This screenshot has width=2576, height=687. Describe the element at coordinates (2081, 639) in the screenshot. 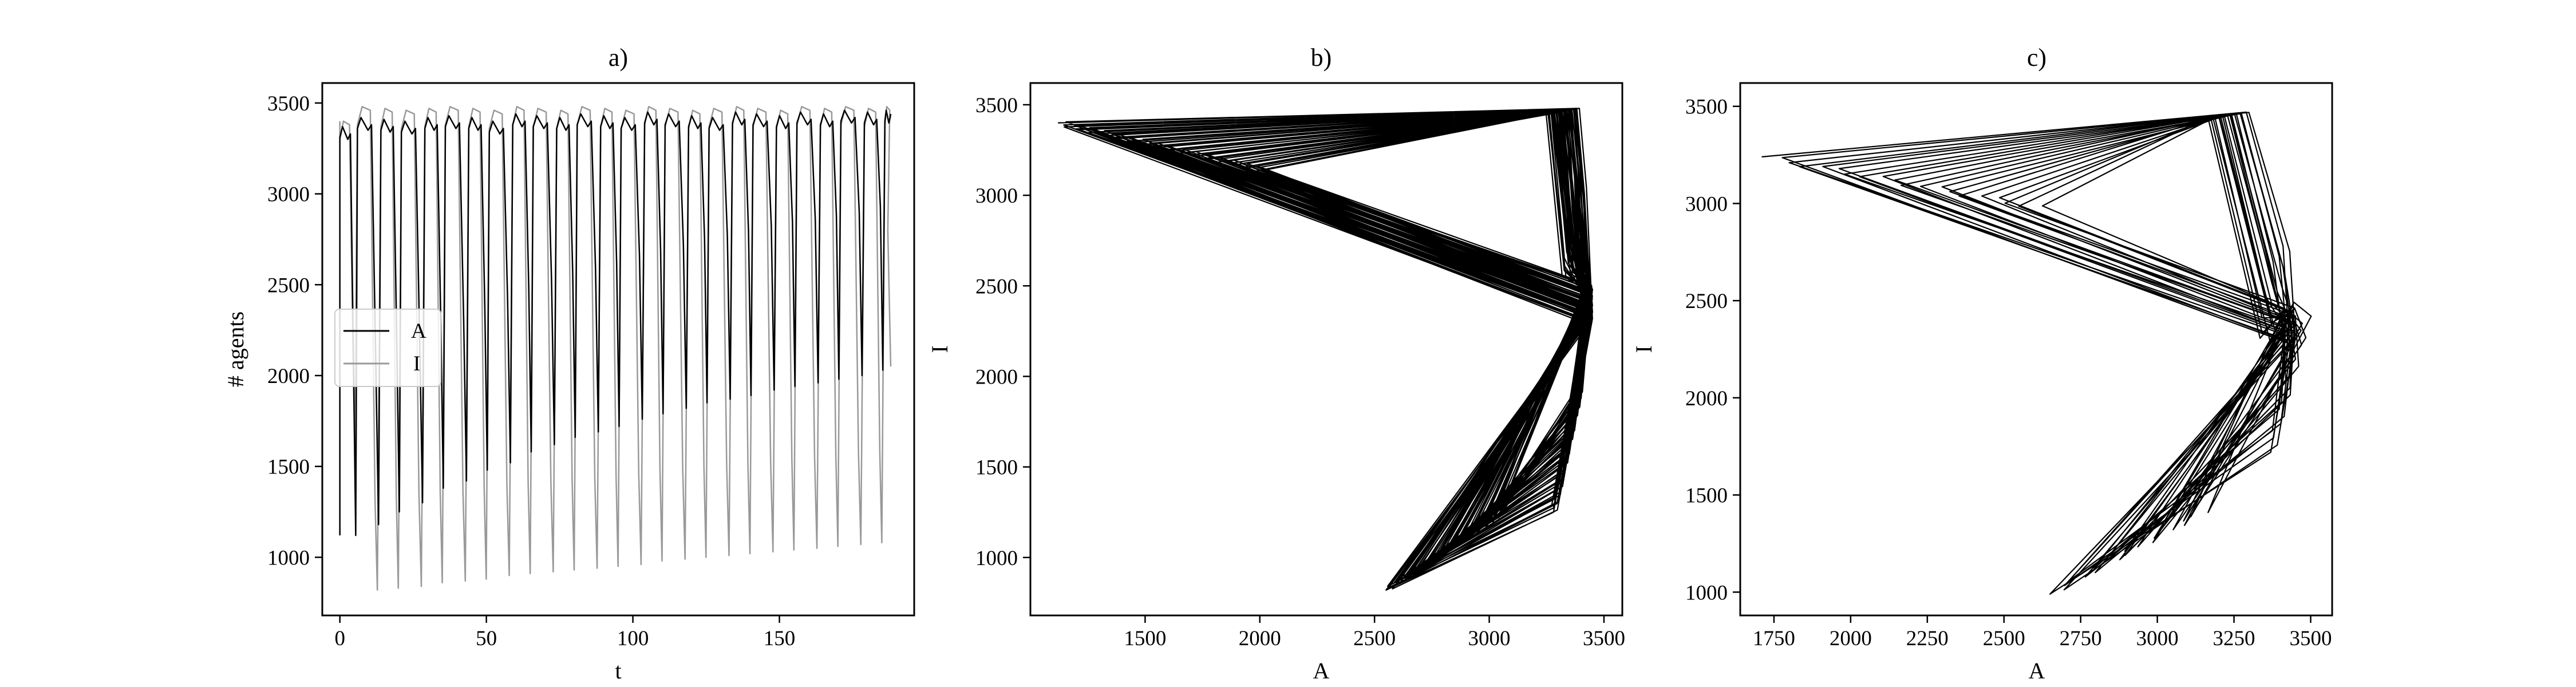

I see `panel-c-xtick-label: 2750` at that location.